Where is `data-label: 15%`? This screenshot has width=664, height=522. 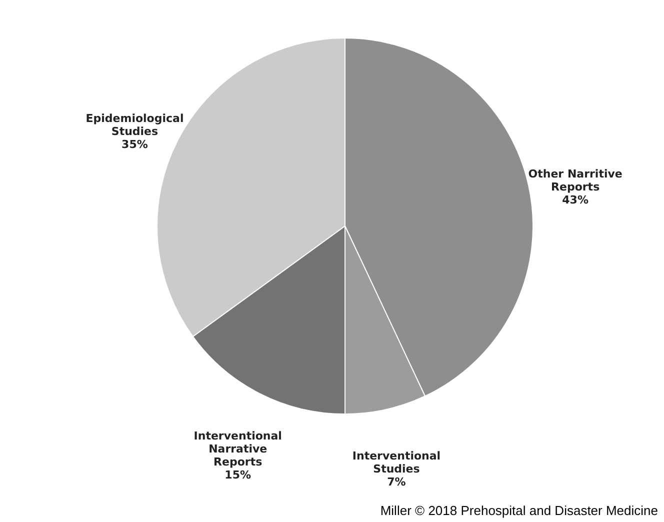
data-label: 15% is located at coordinates (238, 475).